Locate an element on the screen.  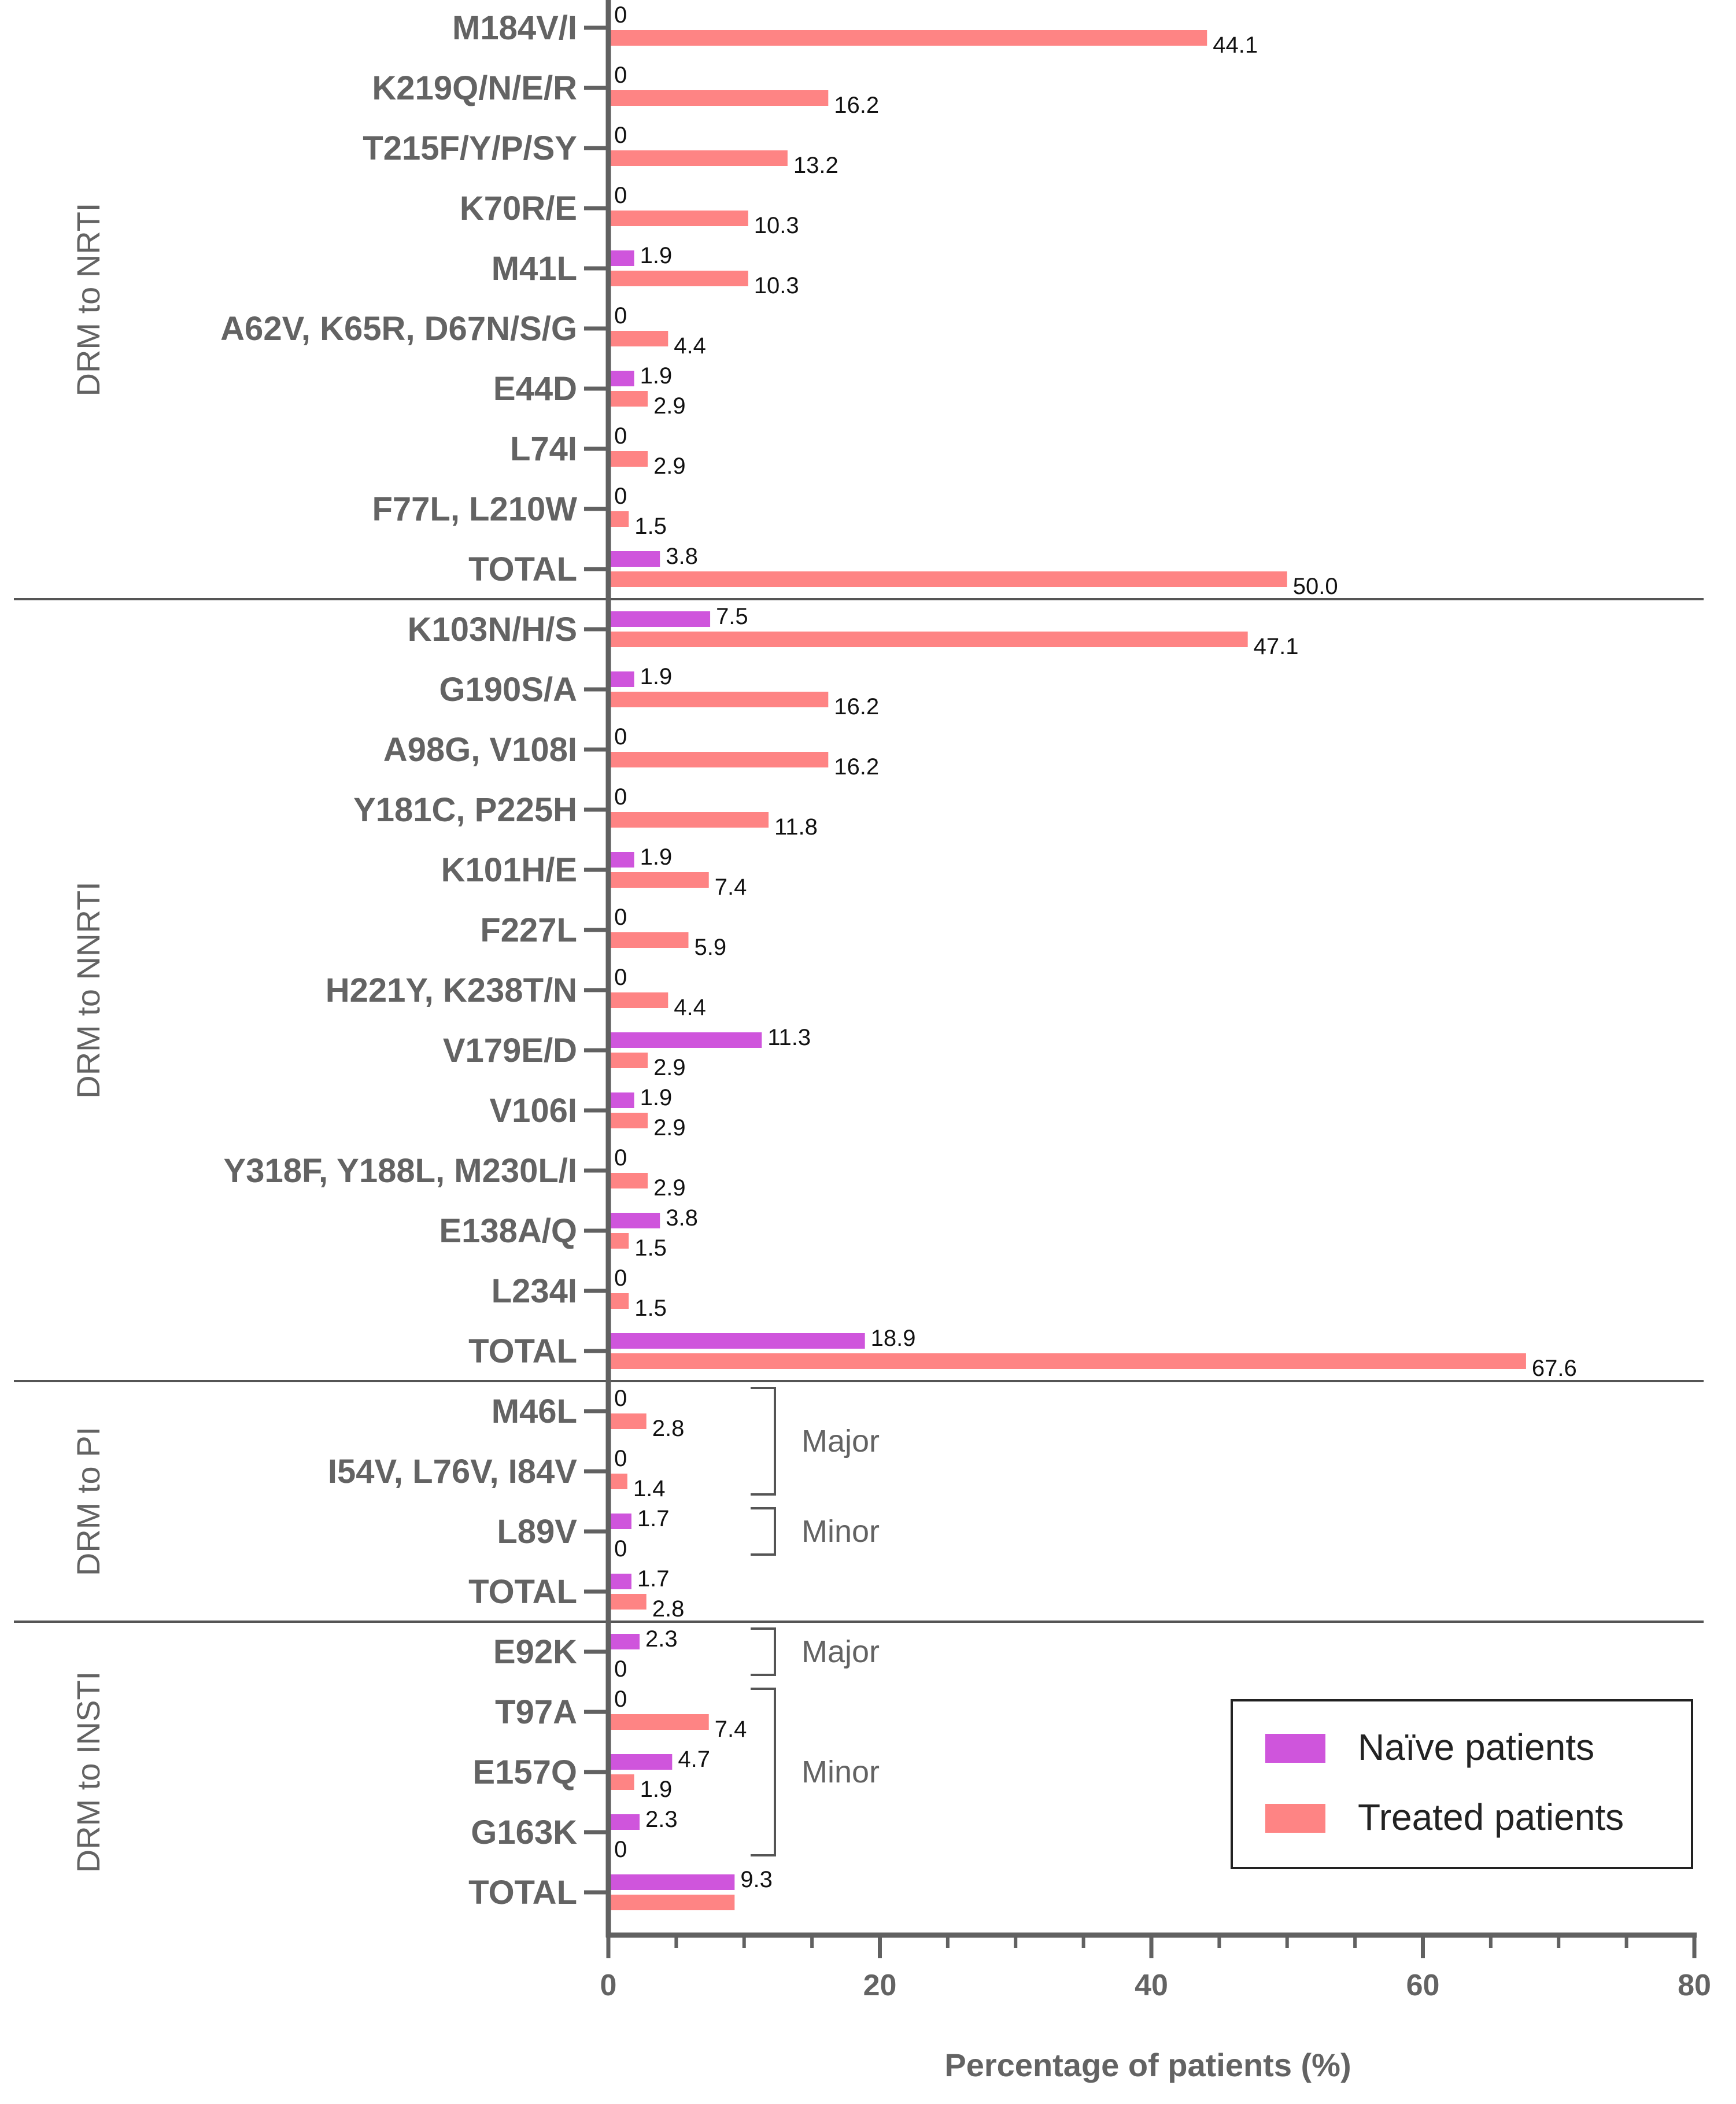
value-label-naive-drm-to-nnrti-total: 18.9 is located at coordinates (893, 1338).